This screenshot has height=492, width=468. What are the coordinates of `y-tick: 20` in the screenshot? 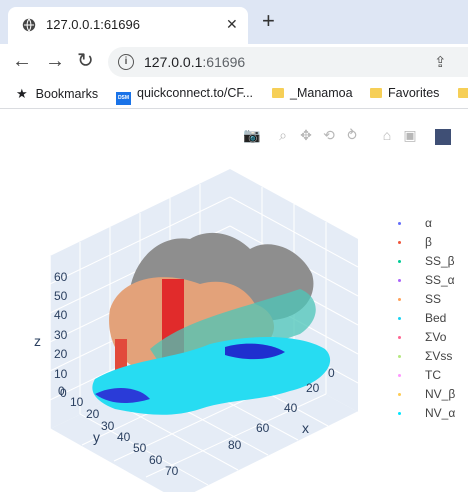 It's located at (93, 414).